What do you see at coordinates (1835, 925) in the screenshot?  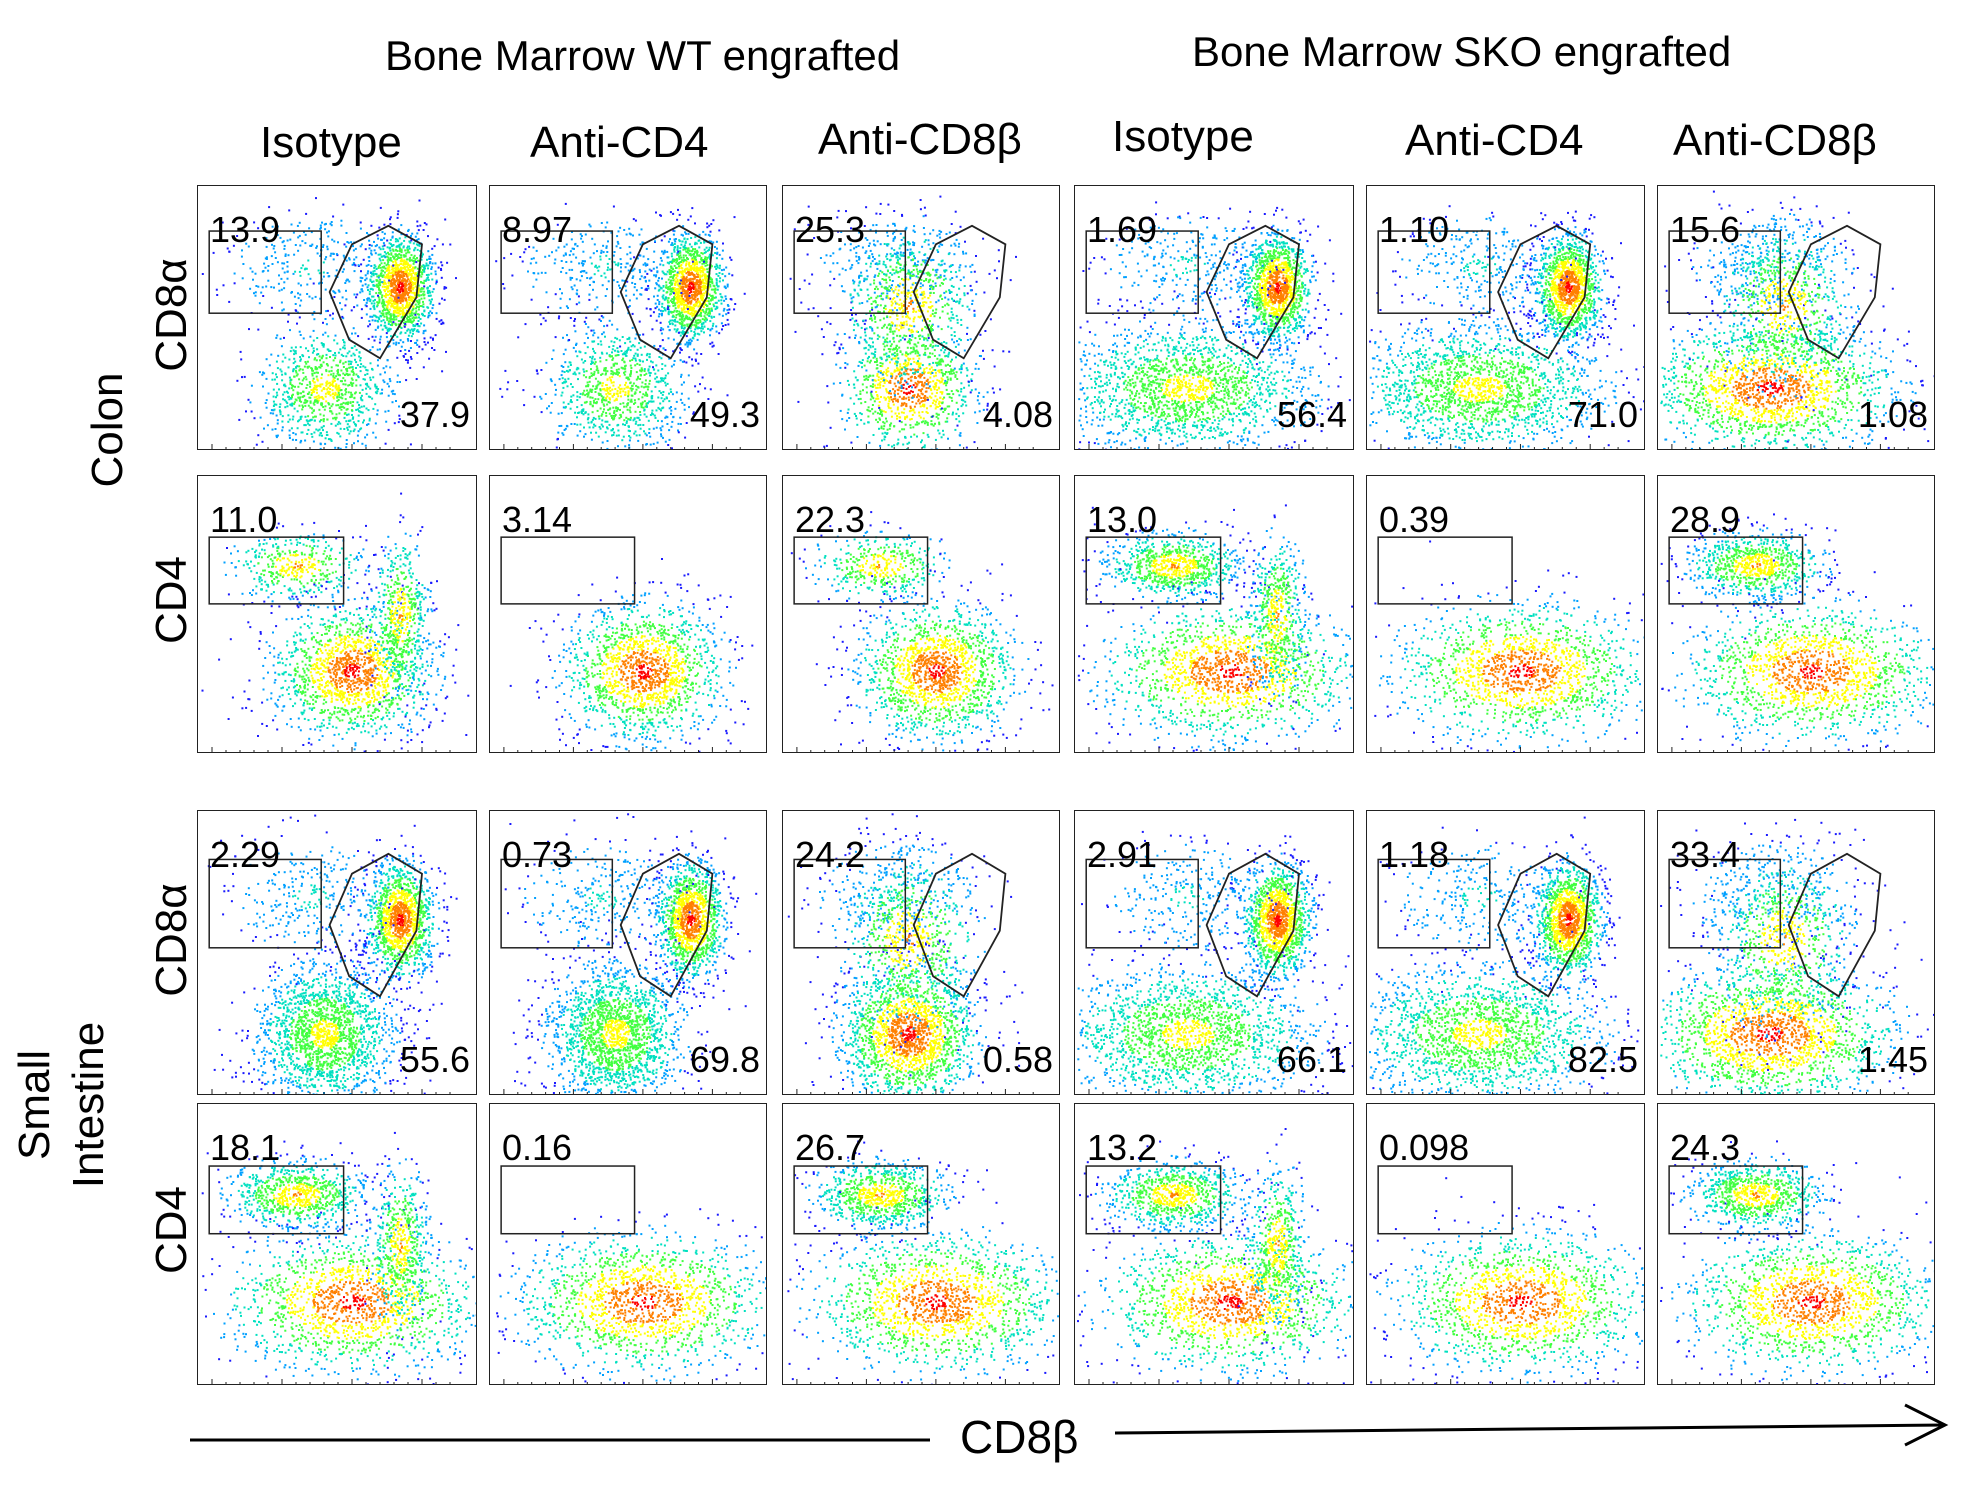 I see `gate-polygon` at bounding box center [1835, 925].